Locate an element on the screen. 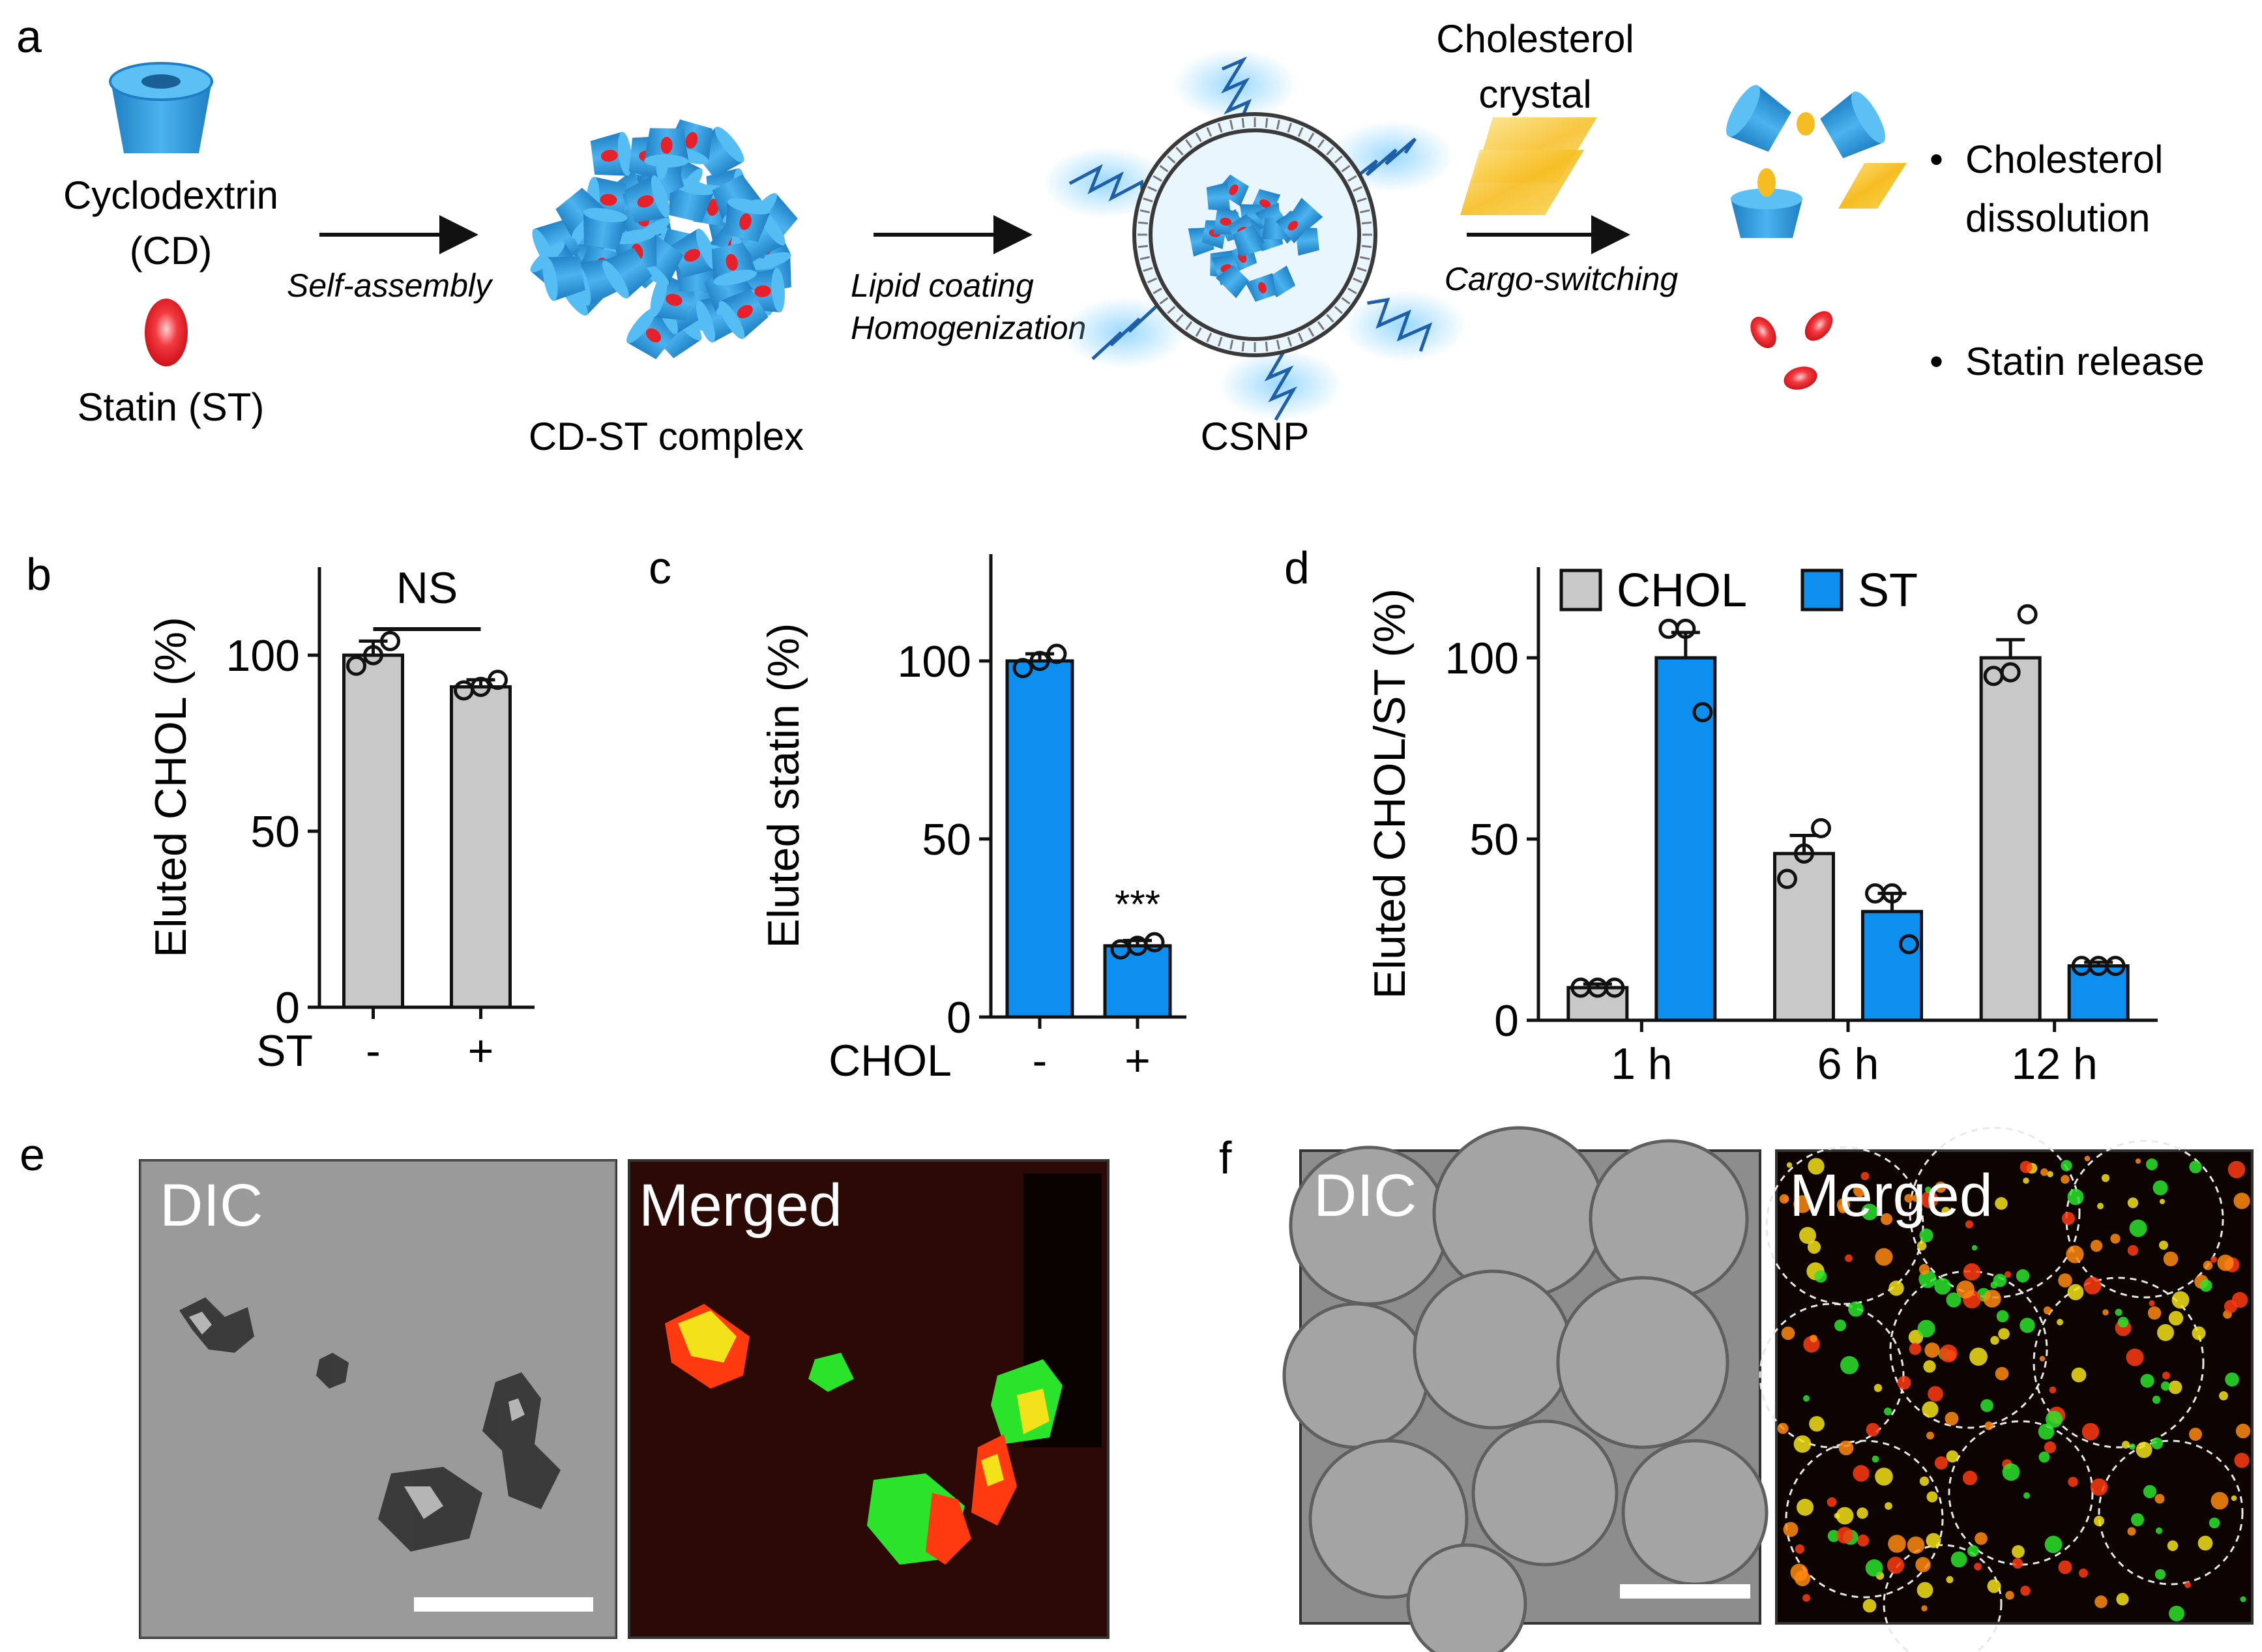 The height and width of the screenshot is (1652, 2262). bar is located at coordinates (481, 847).